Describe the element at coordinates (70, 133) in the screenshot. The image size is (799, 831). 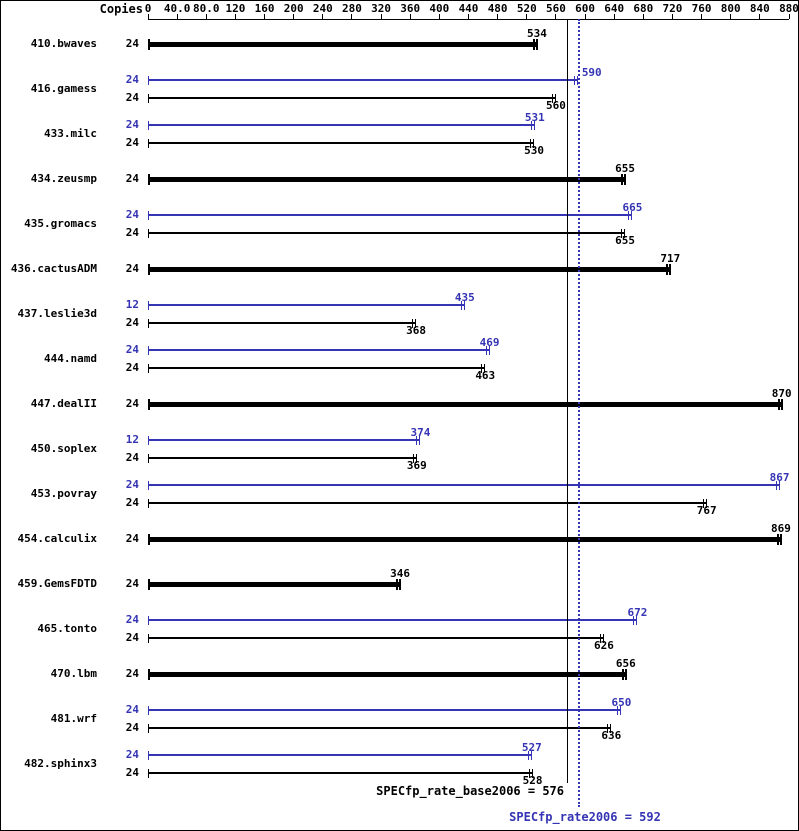
I see `benchmark-label: 433.milc` at that location.